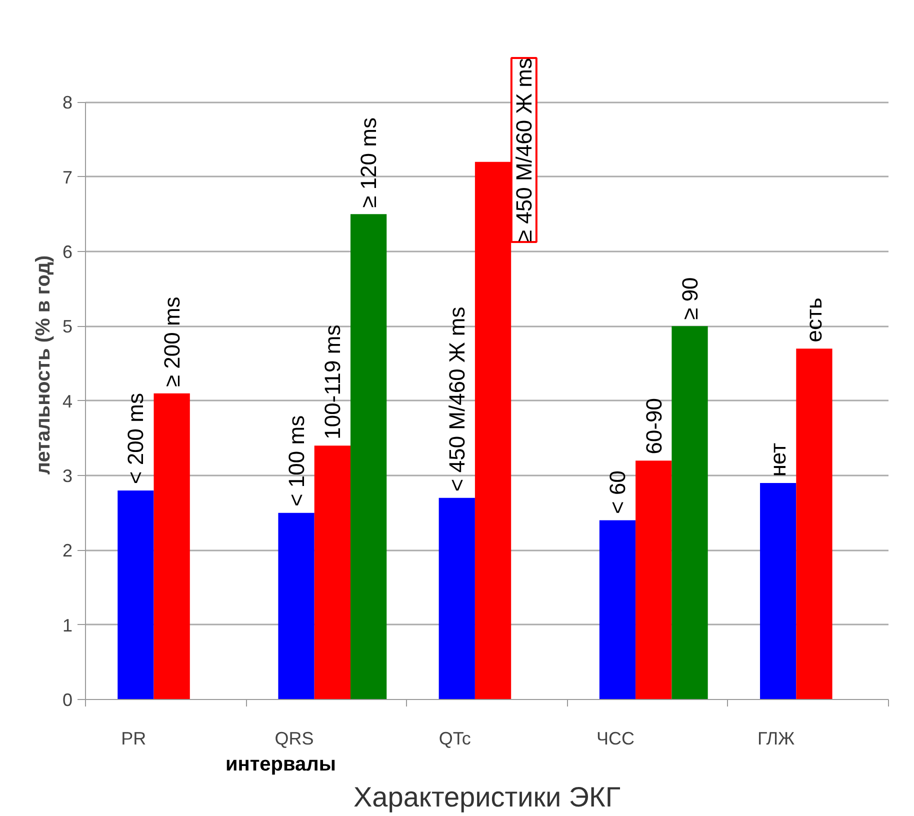 The image size is (914, 816). Describe the element at coordinates (654, 426) in the screenshot. I see `data-label: 60-90` at that location.